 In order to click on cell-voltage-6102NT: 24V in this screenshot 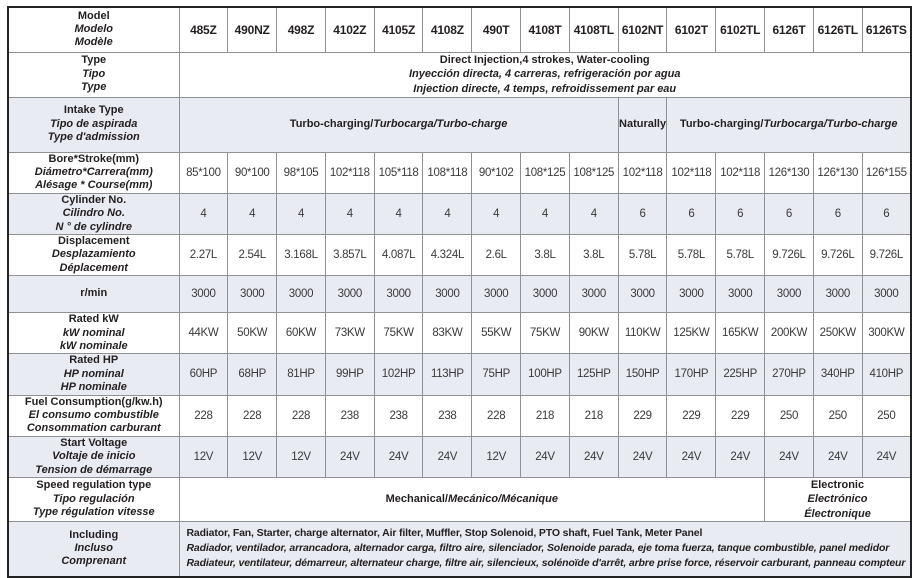, I will do `click(642, 457)`.